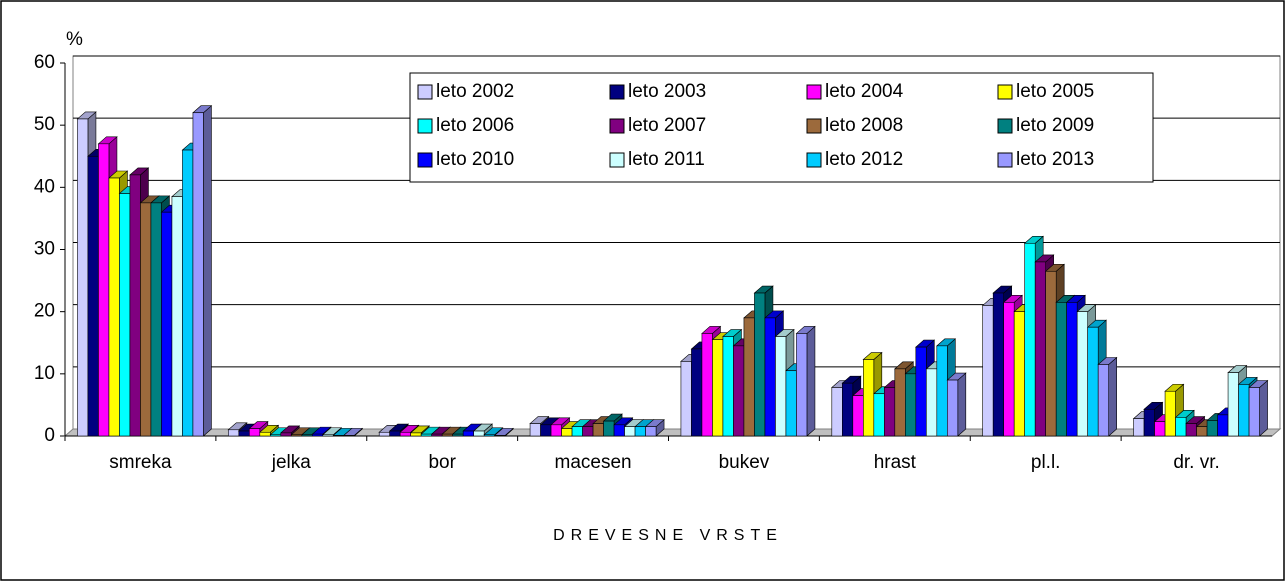 This screenshot has width=1286, height=582. I want to click on x-tick-label: pl.l., so click(1046, 462).